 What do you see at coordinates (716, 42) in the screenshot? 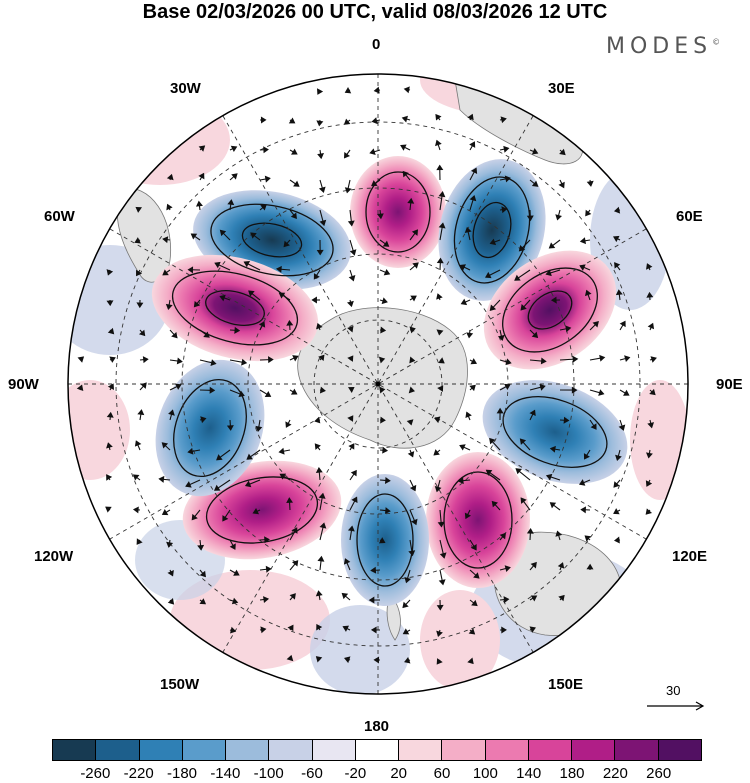
I see `brand-copyright-mark: ©` at bounding box center [716, 42].